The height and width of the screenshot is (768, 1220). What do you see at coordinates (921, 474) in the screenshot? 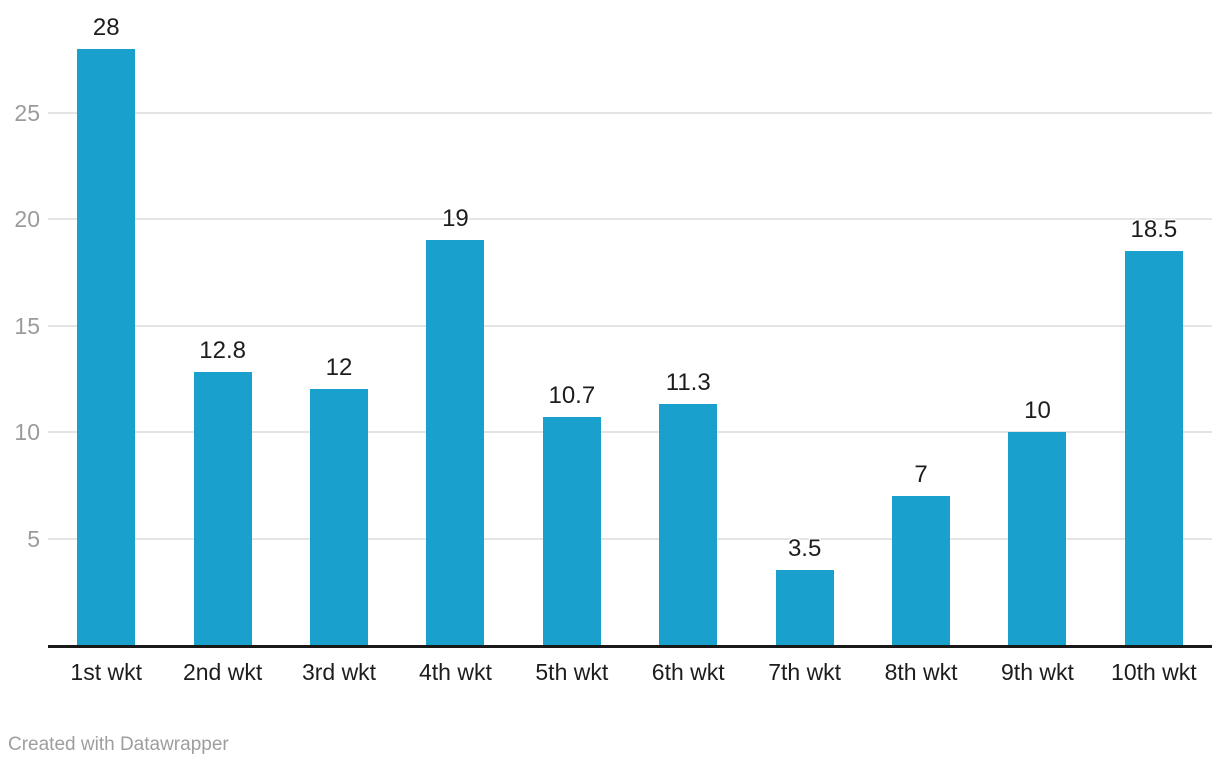
I see `bar-value-label: 7` at bounding box center [921, 474].